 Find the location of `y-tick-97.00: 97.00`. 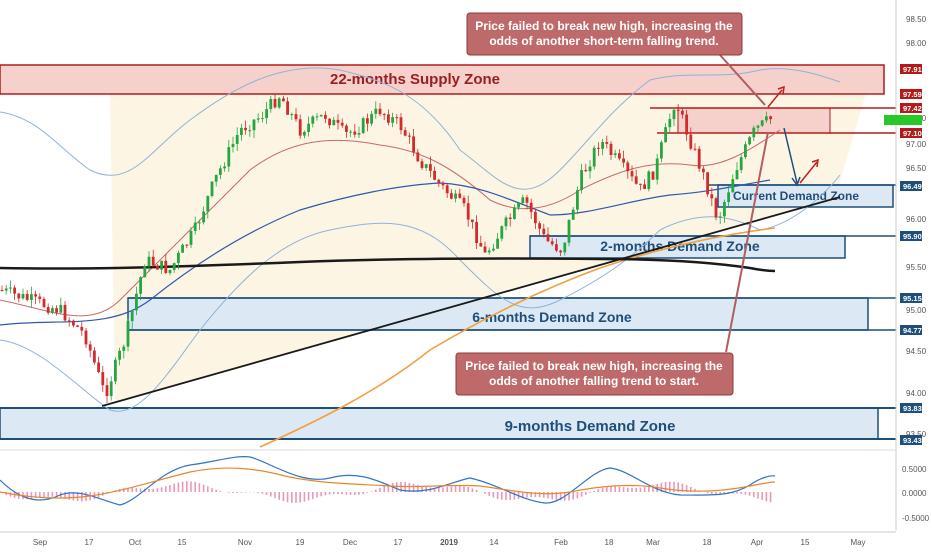

y-tick-97.00: 97.00 is located at coordinates (916, 144).